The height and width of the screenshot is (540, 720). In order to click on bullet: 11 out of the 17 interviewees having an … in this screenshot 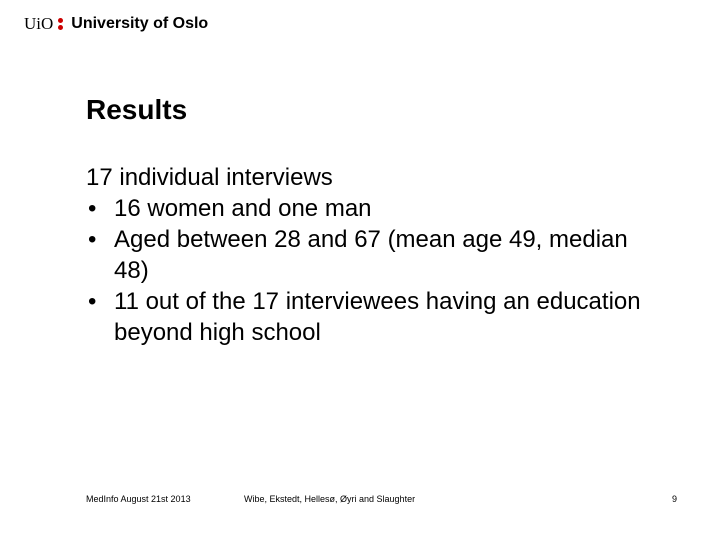, I will do `click(366, 317)`.